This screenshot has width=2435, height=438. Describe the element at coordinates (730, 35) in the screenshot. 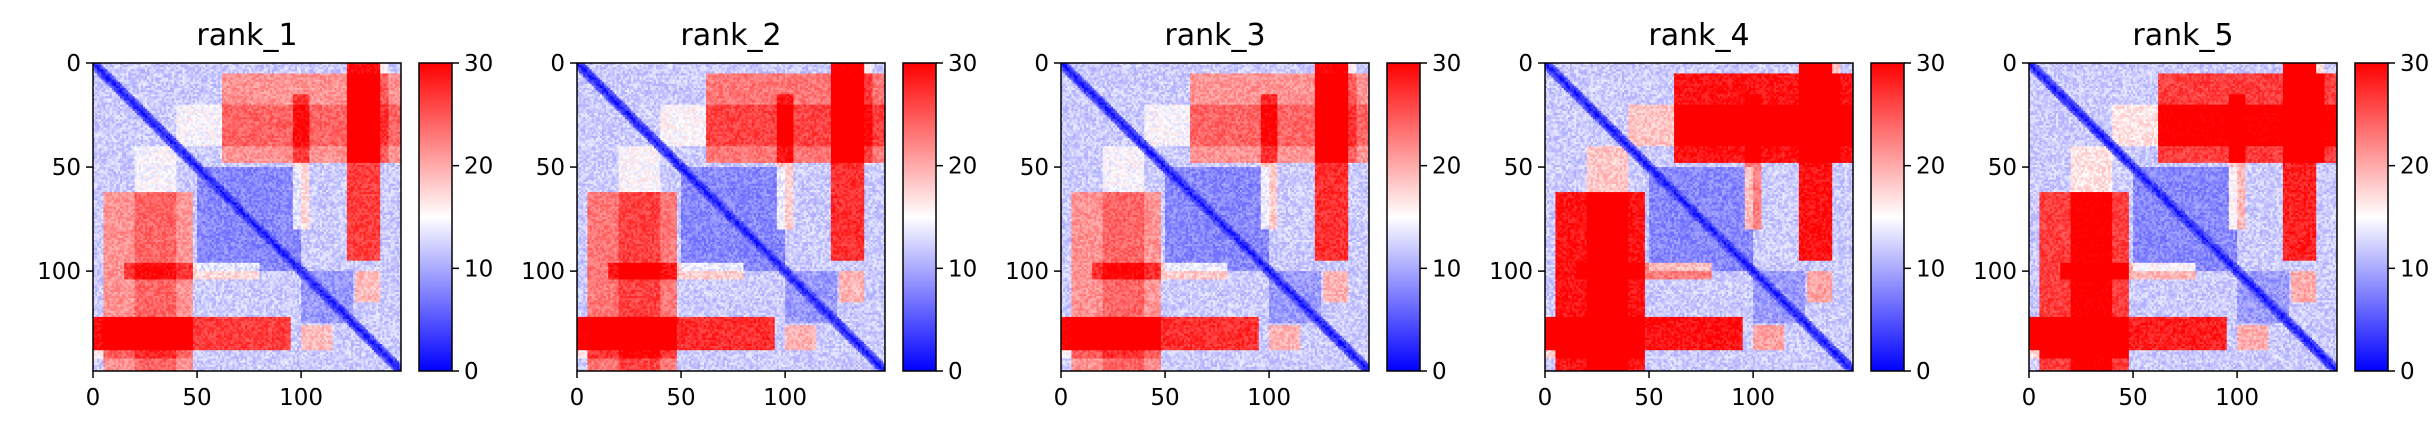

I see `panel-title: rank_2` at that location.